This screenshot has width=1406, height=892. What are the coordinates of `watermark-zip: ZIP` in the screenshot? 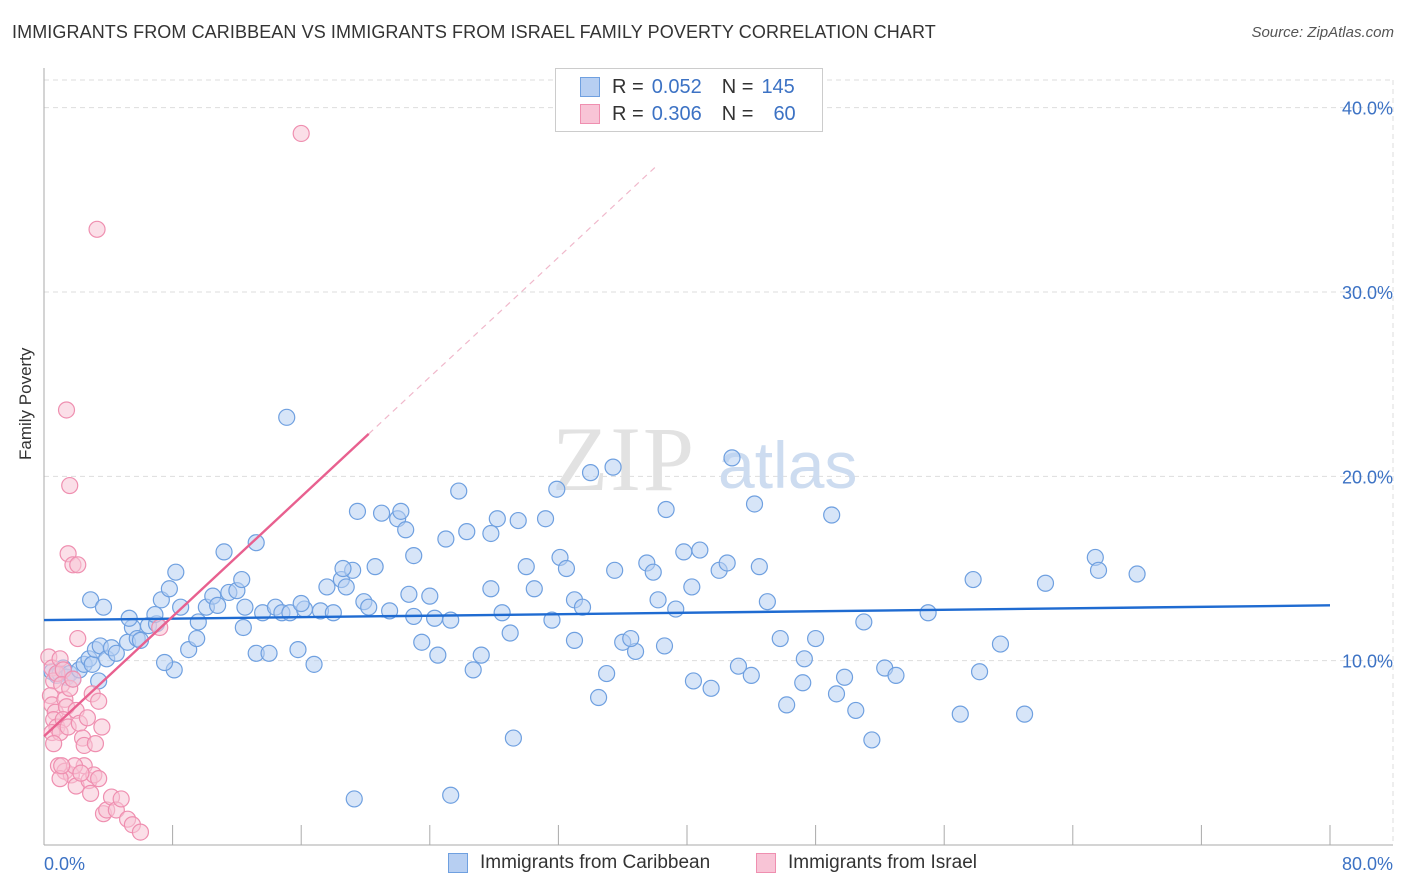 It's located at (624, 459).